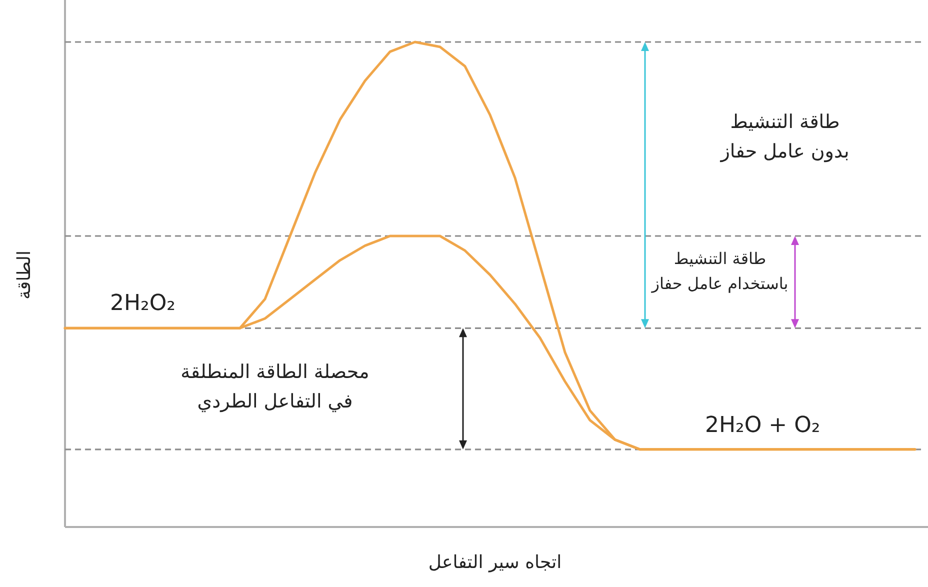 The height and width of the screenshot is (587, 928). Describe the element at coordinates (24, 275) in the screenshot. I see `ylabel: الطاقة` at that location.